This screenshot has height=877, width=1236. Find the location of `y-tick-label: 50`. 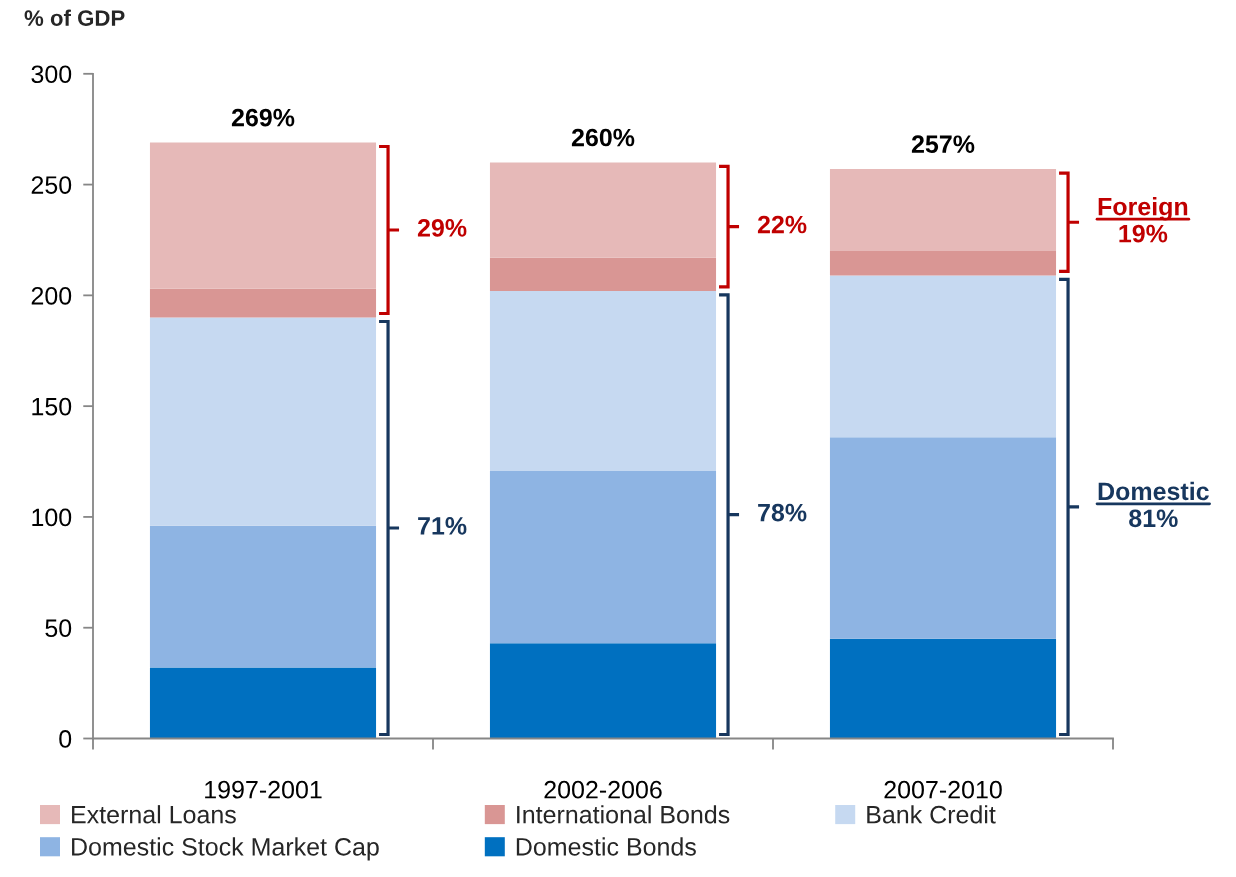

y-tick-label: 50 is located at coordinates (58, 628).